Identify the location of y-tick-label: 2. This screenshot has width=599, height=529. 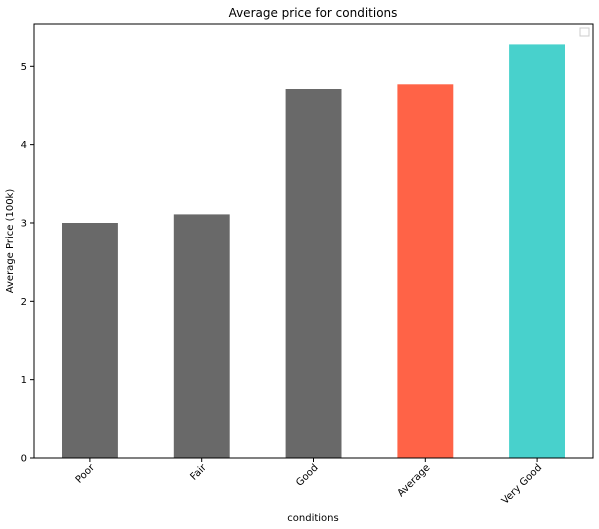
(24, 302).